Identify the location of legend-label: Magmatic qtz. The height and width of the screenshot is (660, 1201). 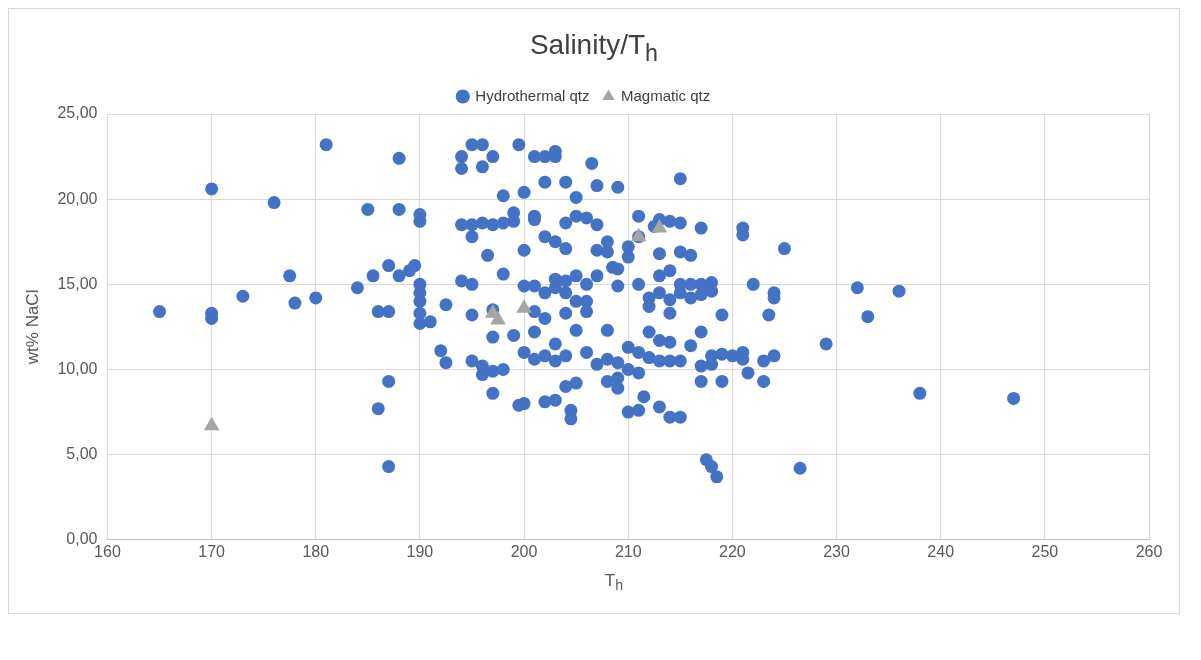
(666, 95).